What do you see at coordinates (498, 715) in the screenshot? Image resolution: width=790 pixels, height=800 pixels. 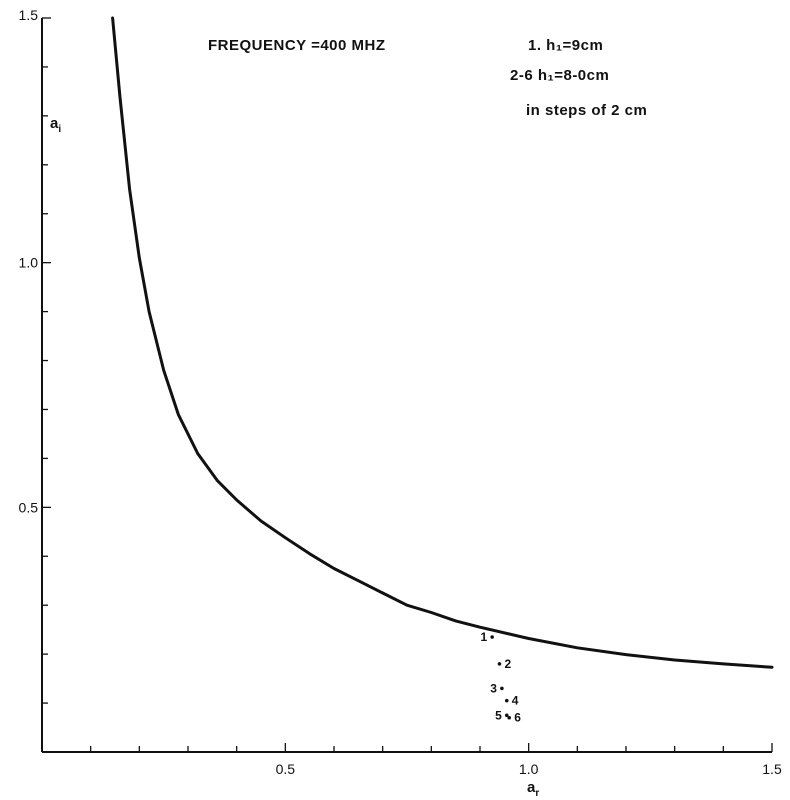 I see `point-label-5: 5` at bounding box center [498, 715].